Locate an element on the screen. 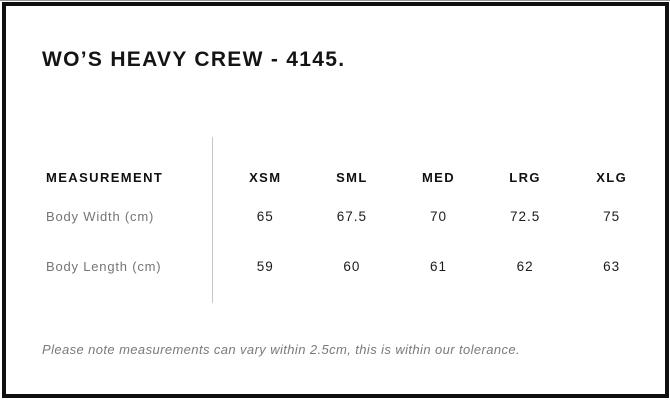 This screenshot has height=400, width=670. size-header-lrg: LRG is located at coordinates (525, 177).